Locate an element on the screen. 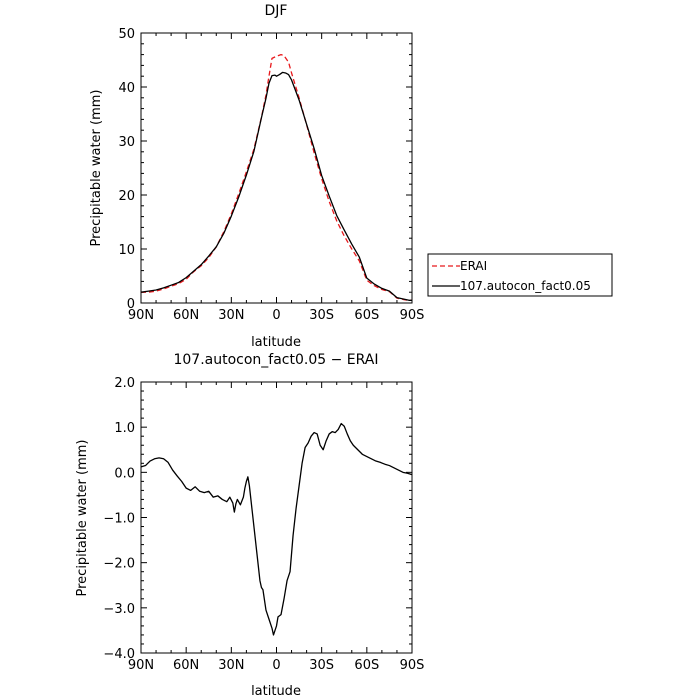  y-tick-label: 0 is located at coordinates (131, 304).